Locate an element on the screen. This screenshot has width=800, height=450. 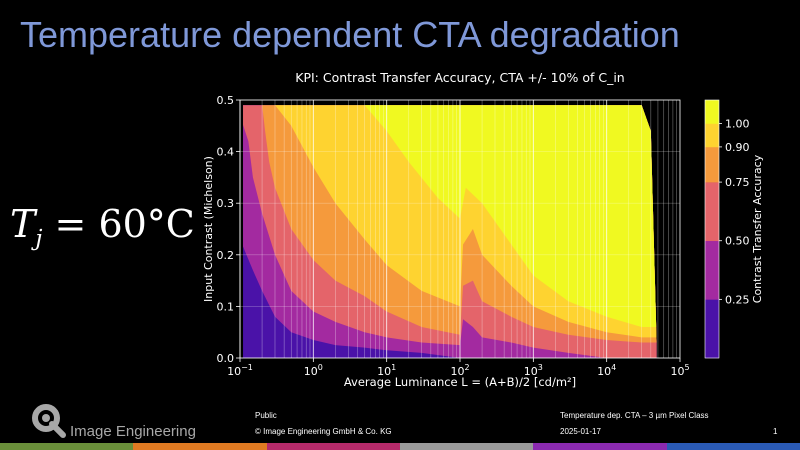
x-tick-label: 10⁰ is located at coordinates (313, 370).